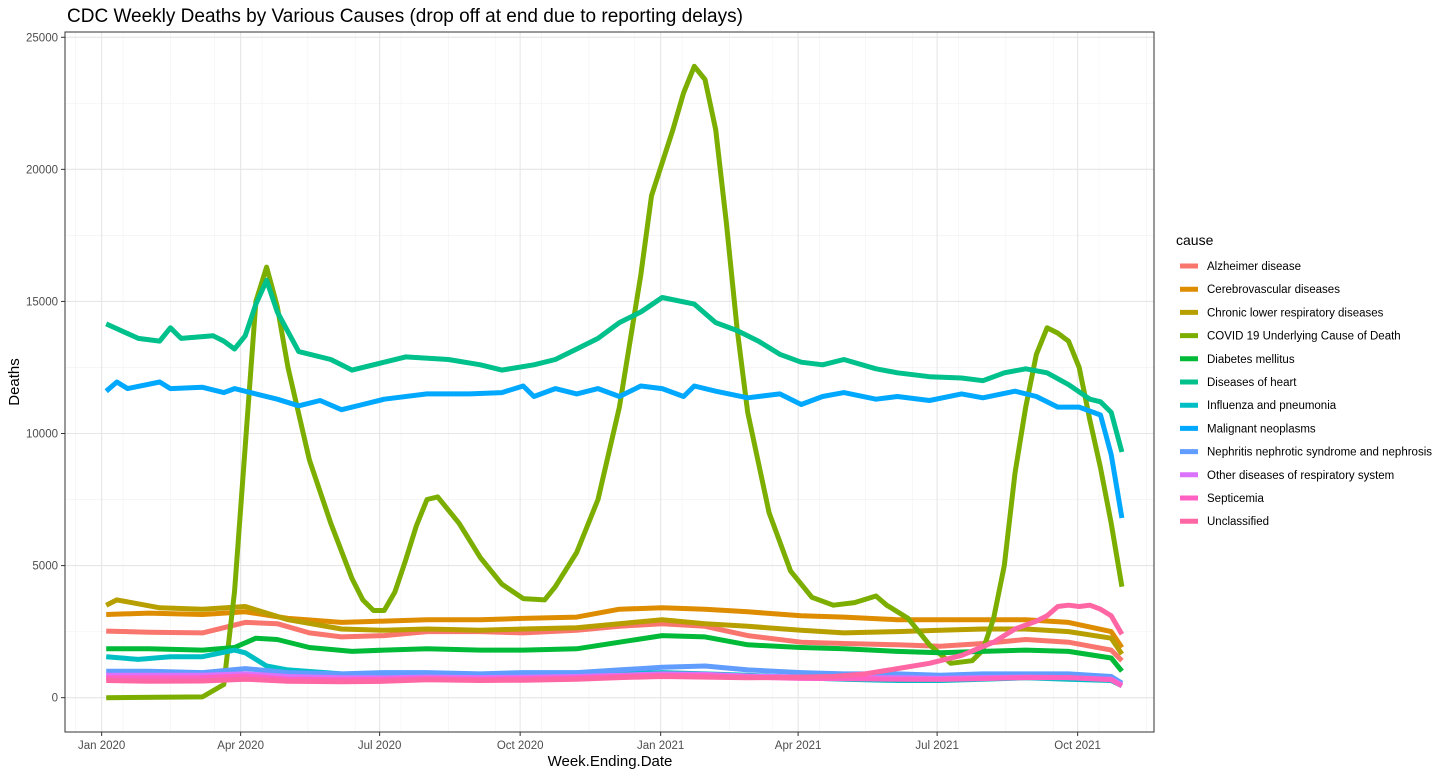  I want to click on legend-label: Chronic lower respiratory diseases, so click(1295, 313).